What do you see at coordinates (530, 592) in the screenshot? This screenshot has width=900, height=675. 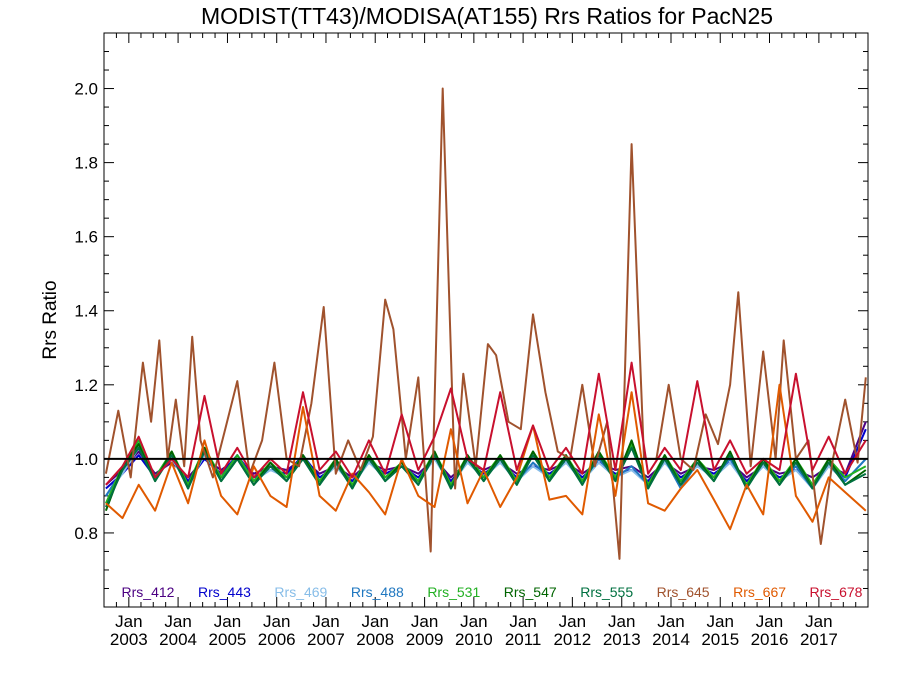 I see `legend-item-Rrs_547: Rrs_547` at bounding box center [530, 592].